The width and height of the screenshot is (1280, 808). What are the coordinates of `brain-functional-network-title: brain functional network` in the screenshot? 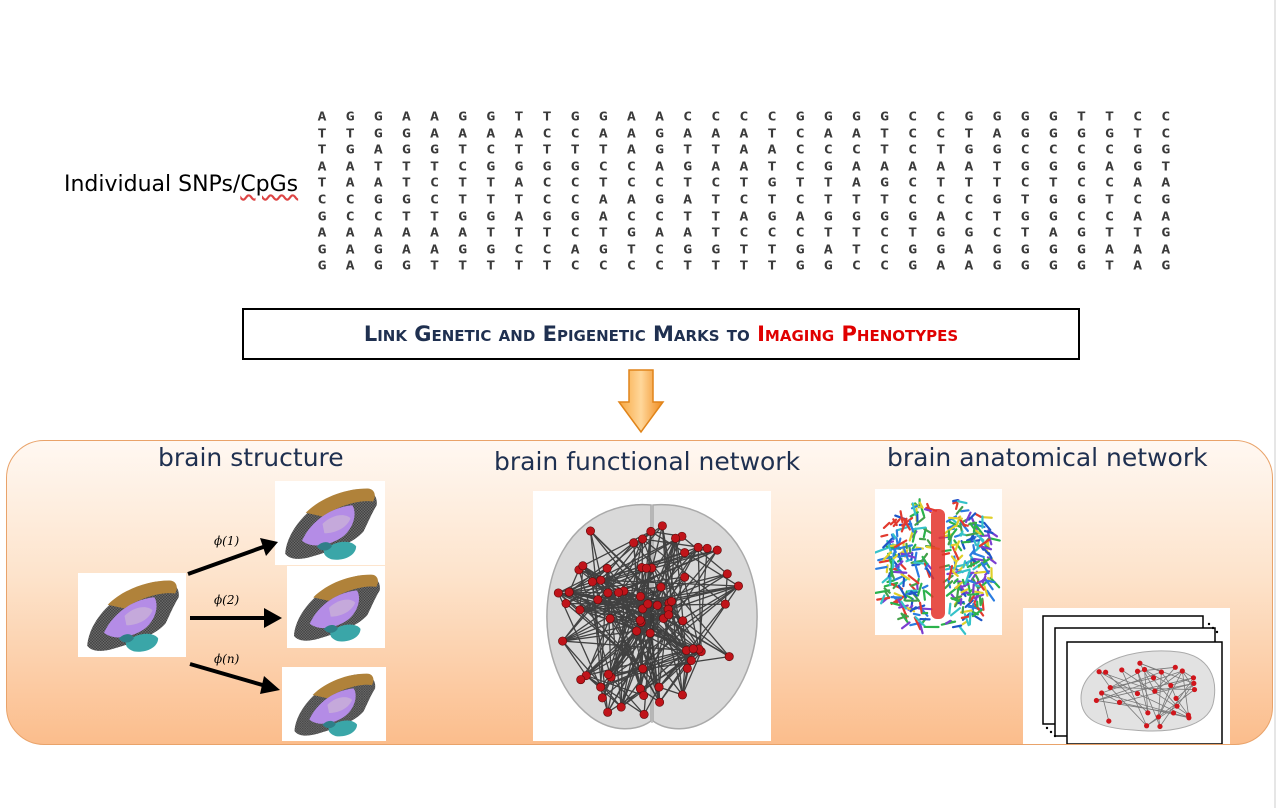 It's located at (647, 461).